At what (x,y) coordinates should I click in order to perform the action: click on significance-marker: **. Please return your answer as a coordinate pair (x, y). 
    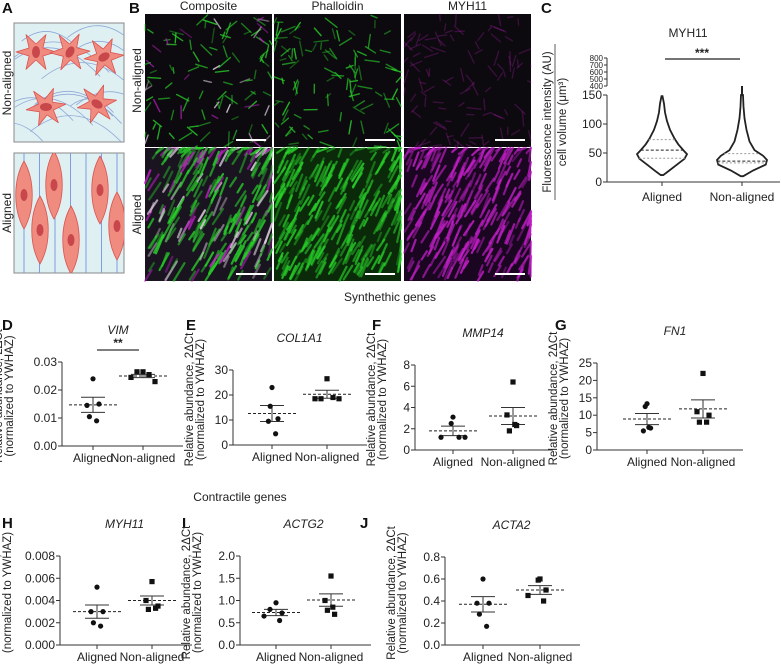
    Looking at the image, I should click on (118, 343).